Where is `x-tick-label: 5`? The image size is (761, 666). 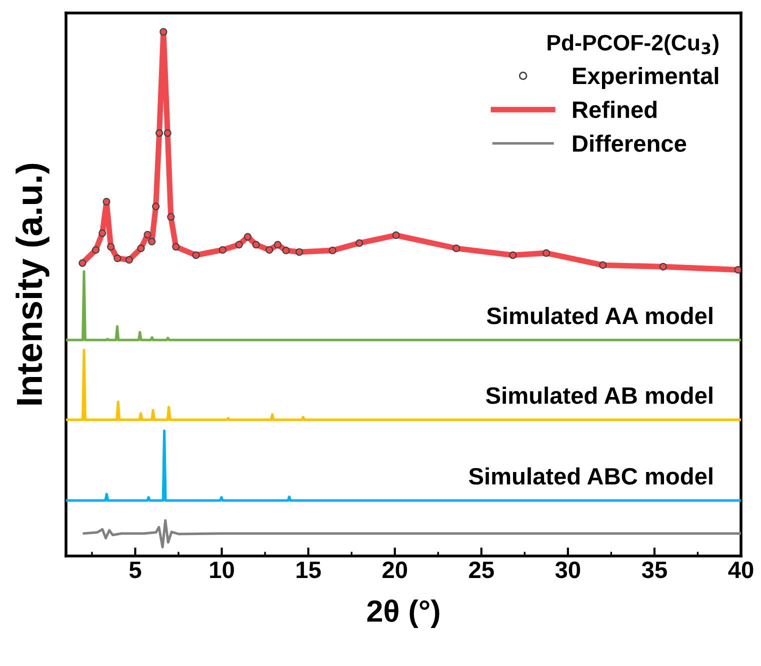 x-tick-label: 5 is located at coordinates (135, 570).